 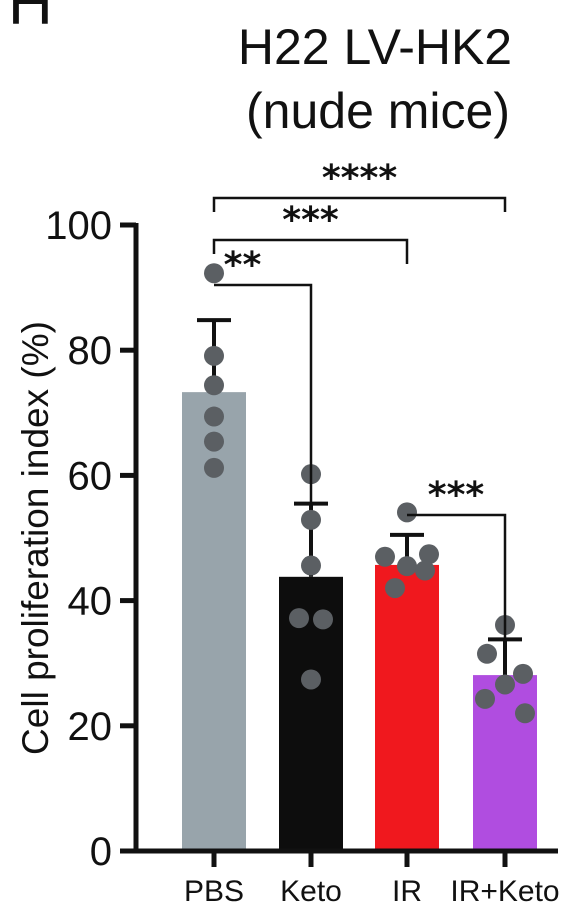 I want to click on x-tick-label: Keto, so click(x=311, y=891).